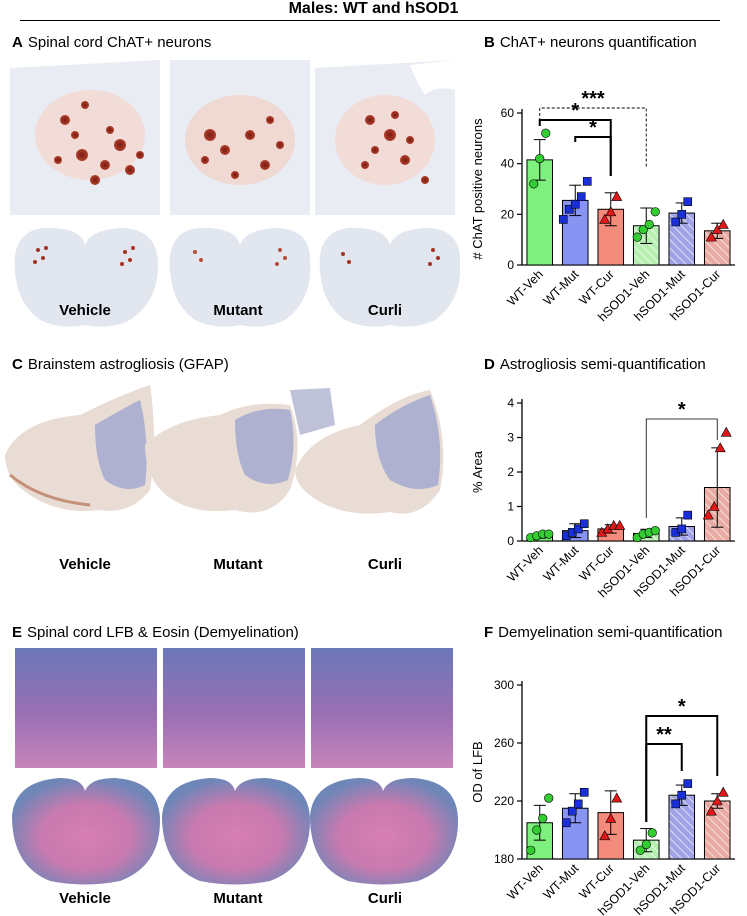 This screenshot has height=916, width=747. Describe the element at coordinates (238, 898) in the screenshot. I see `panel-e-label-mutant: Mutant` at that location.